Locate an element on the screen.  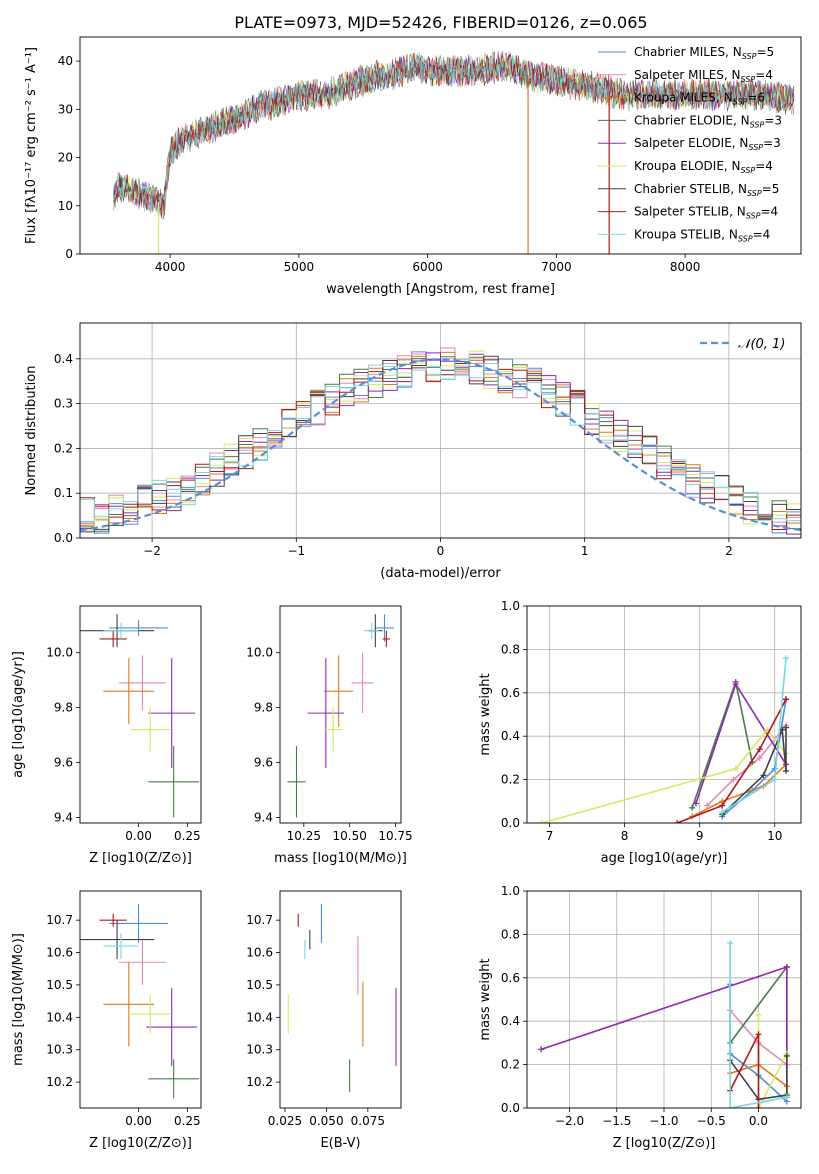
x-tick-label: 0.0 is located at coordinates (758, 1121).